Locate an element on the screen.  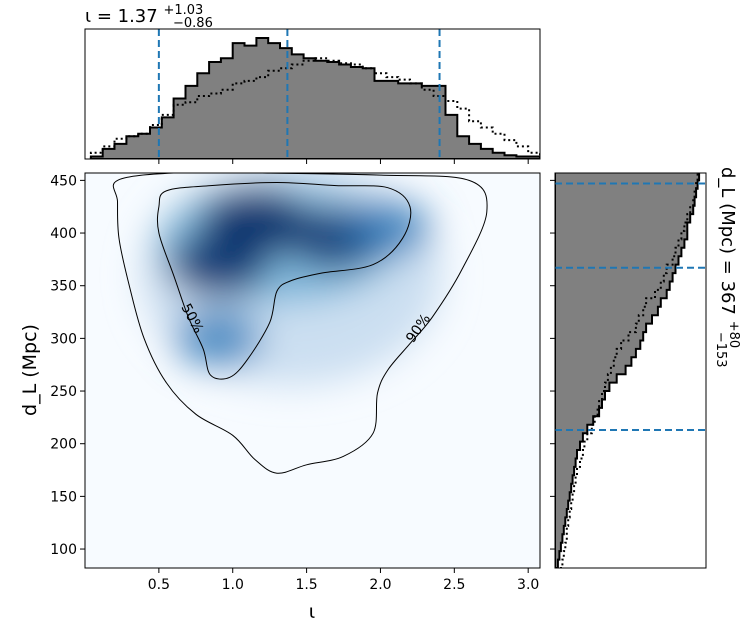
y-tick-label-150: 150 is located at coordinates (63, 497).